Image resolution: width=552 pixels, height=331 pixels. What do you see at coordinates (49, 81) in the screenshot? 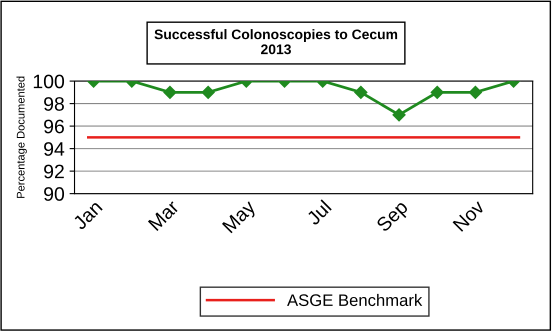
I see `y-tick-label: 100` at bounding box center [49, 81].